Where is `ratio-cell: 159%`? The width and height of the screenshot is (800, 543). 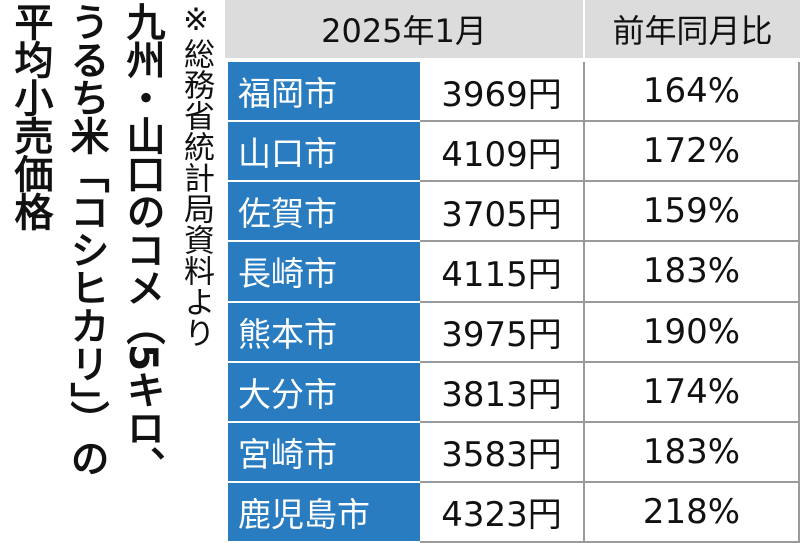 ratio-cell: 159% is located at coordinates (692, 212).